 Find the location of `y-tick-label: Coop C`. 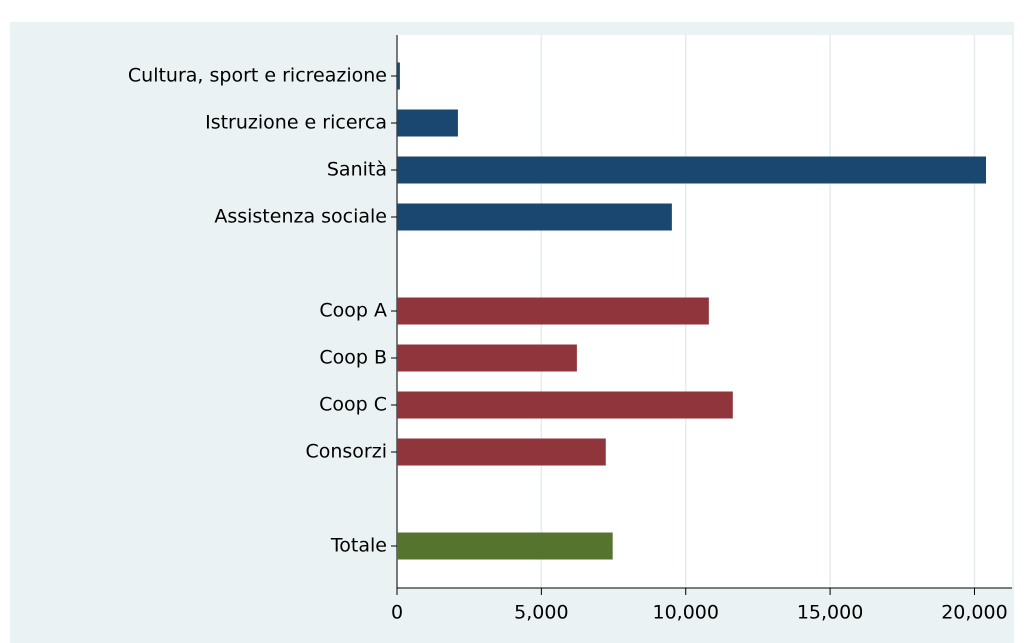

y-tick-label: Coop C is located at coordinates (353, 405).